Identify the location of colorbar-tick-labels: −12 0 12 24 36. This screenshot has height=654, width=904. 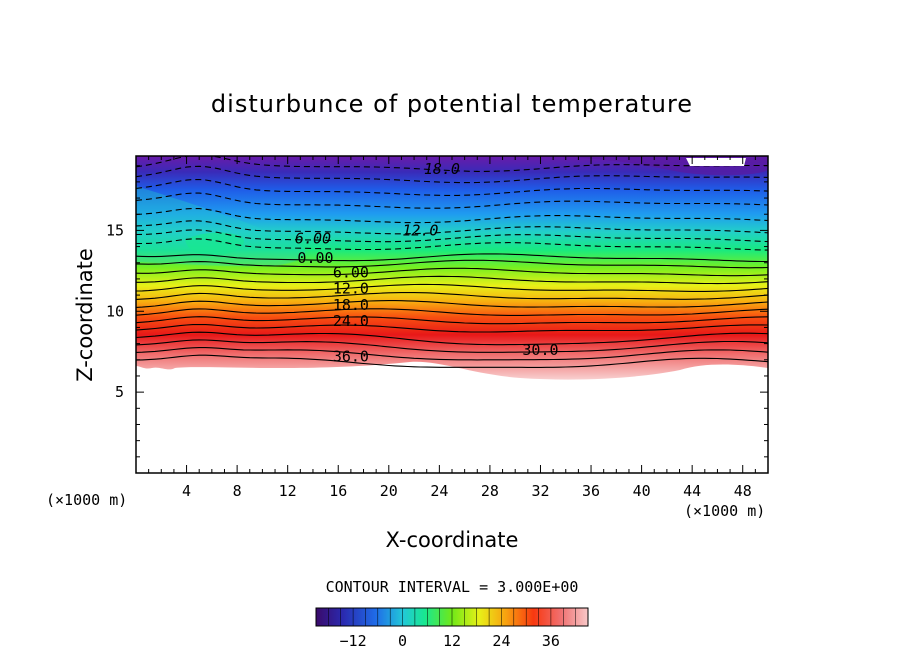
(450, 641).